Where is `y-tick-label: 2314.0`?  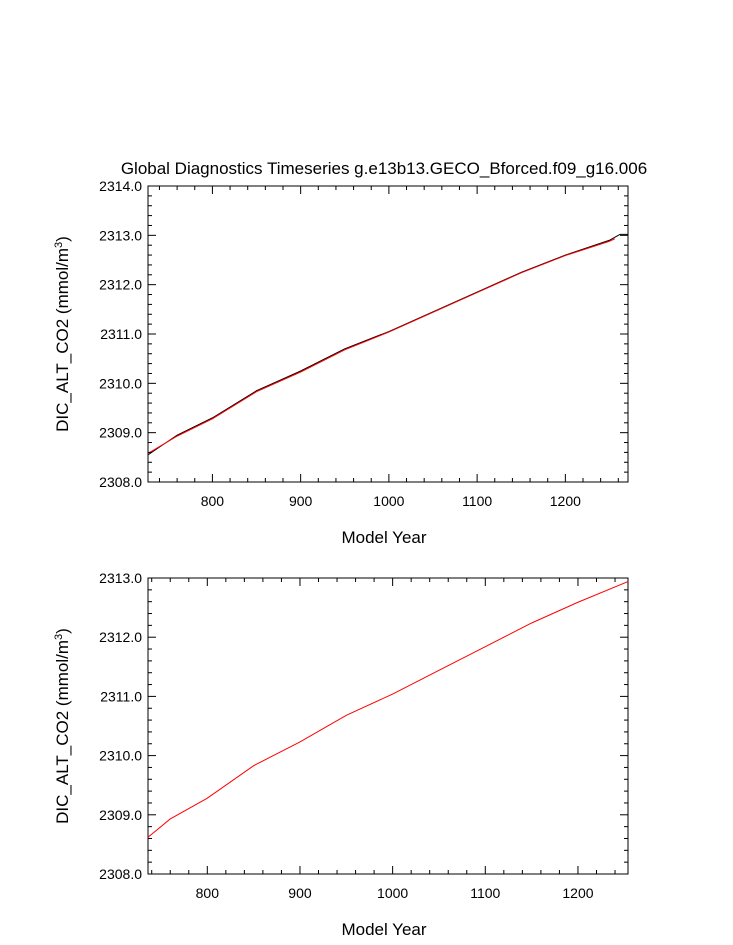
y-tick-label: 2314.0 is located at coordinates (120, 186).